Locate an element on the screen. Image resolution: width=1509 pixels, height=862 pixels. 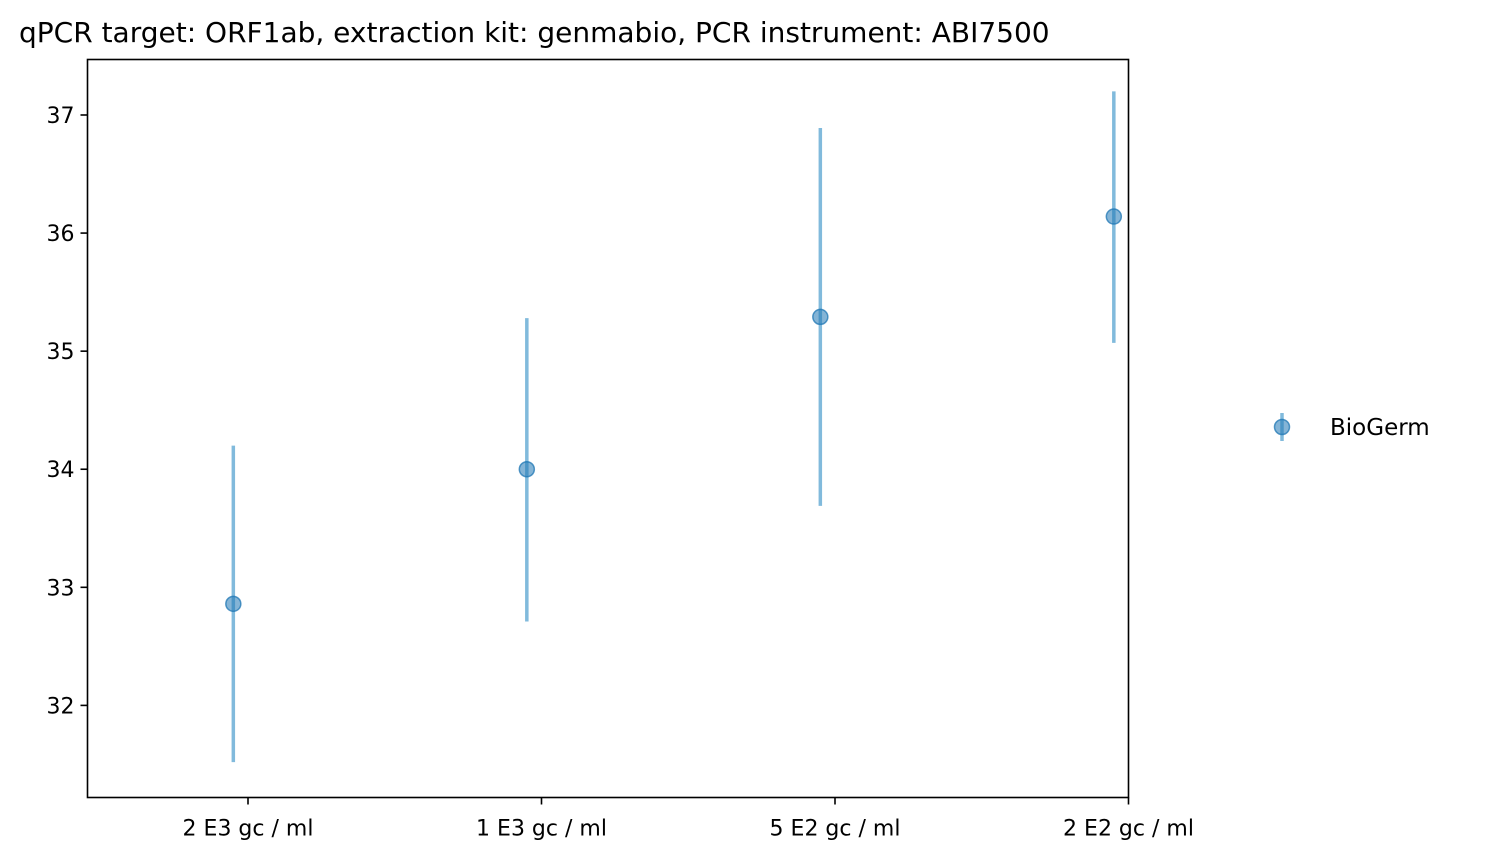
y-tick-label: 33 is located at coordinates (61, 588).